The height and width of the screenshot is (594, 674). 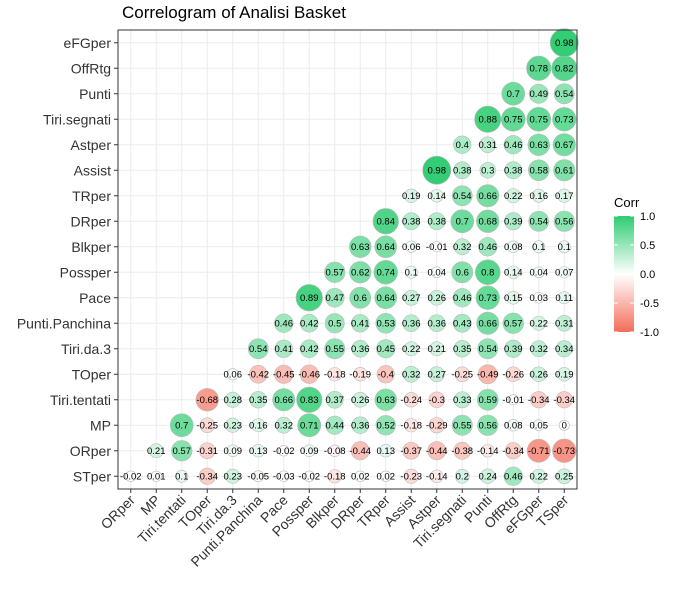 What do you see at coordinates (647, 246) in the screenshot?
I see `legend-tick-label: 0.5` at bounding box center [647, 246].